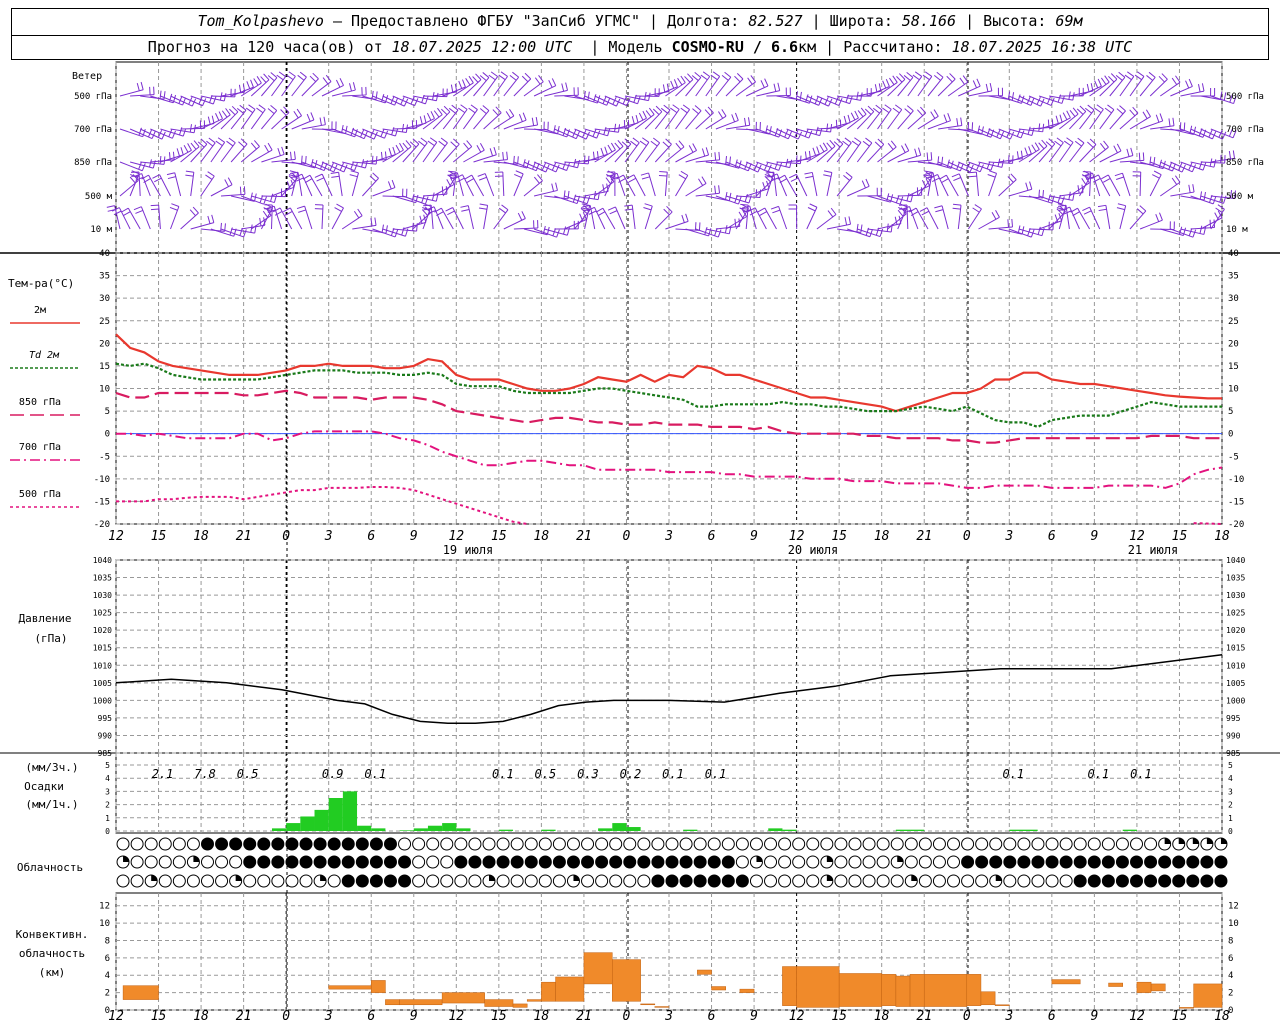 The image size is (1280, 1024). What do you see at coordinates (584, 1016) in the screenshot?
I see `conv-xtick: 21` at bounding box center [584, 1016].